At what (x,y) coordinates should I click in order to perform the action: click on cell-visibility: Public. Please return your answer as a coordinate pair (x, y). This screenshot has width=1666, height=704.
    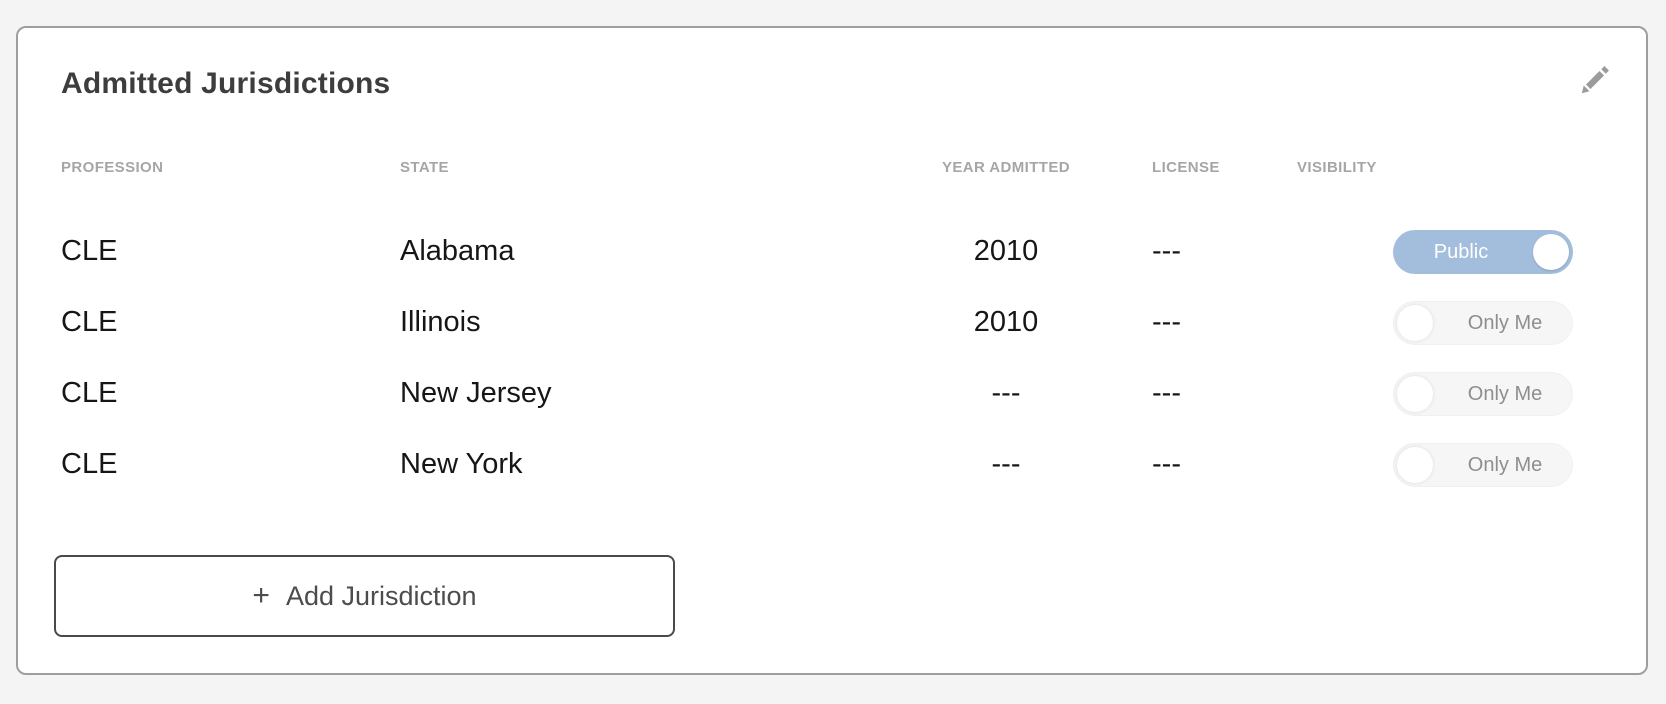
    Looking at the image, I should click on (1450, 251).